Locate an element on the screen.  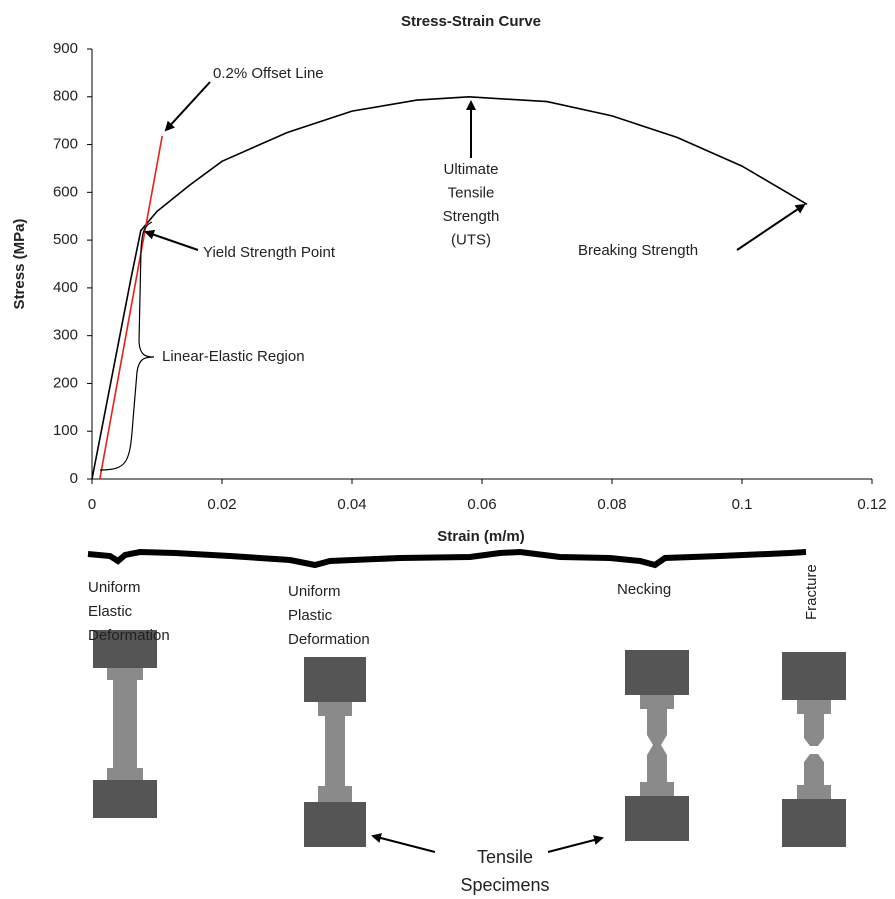
annotation: Ultimate is located at coordinates (470, 169).